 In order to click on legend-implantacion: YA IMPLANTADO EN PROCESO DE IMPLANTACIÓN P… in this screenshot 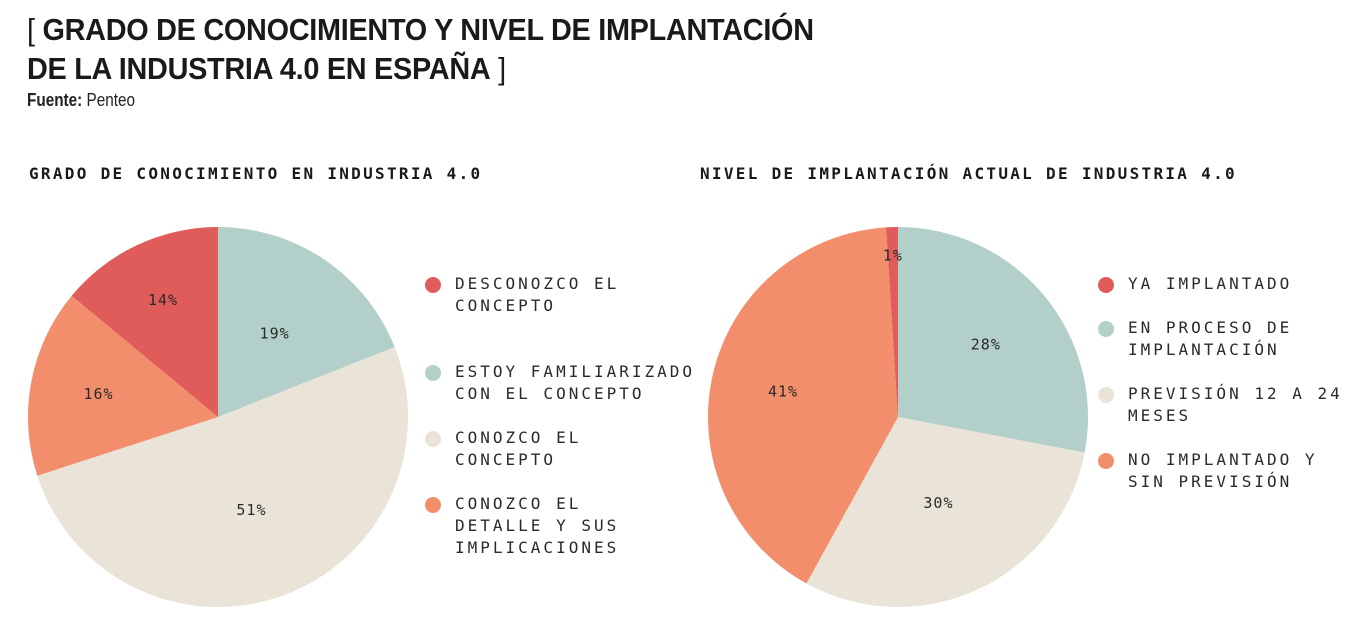, I will do `click(1228, 388)`.